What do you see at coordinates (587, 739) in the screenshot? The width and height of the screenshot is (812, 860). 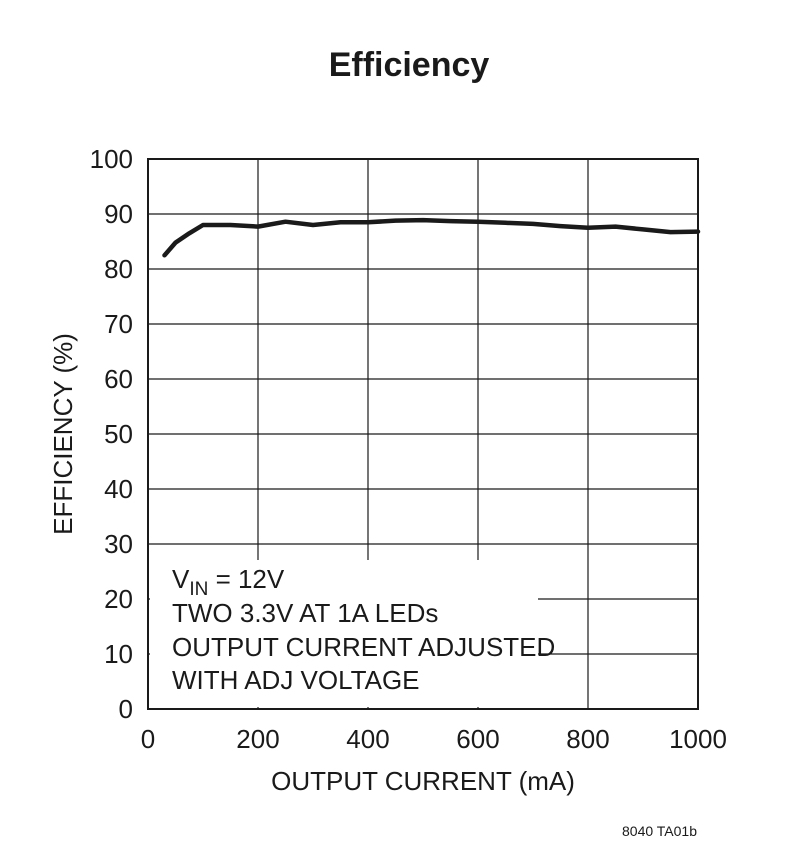 I see `x-tick-label: 800` at bounding box center [587, 739].